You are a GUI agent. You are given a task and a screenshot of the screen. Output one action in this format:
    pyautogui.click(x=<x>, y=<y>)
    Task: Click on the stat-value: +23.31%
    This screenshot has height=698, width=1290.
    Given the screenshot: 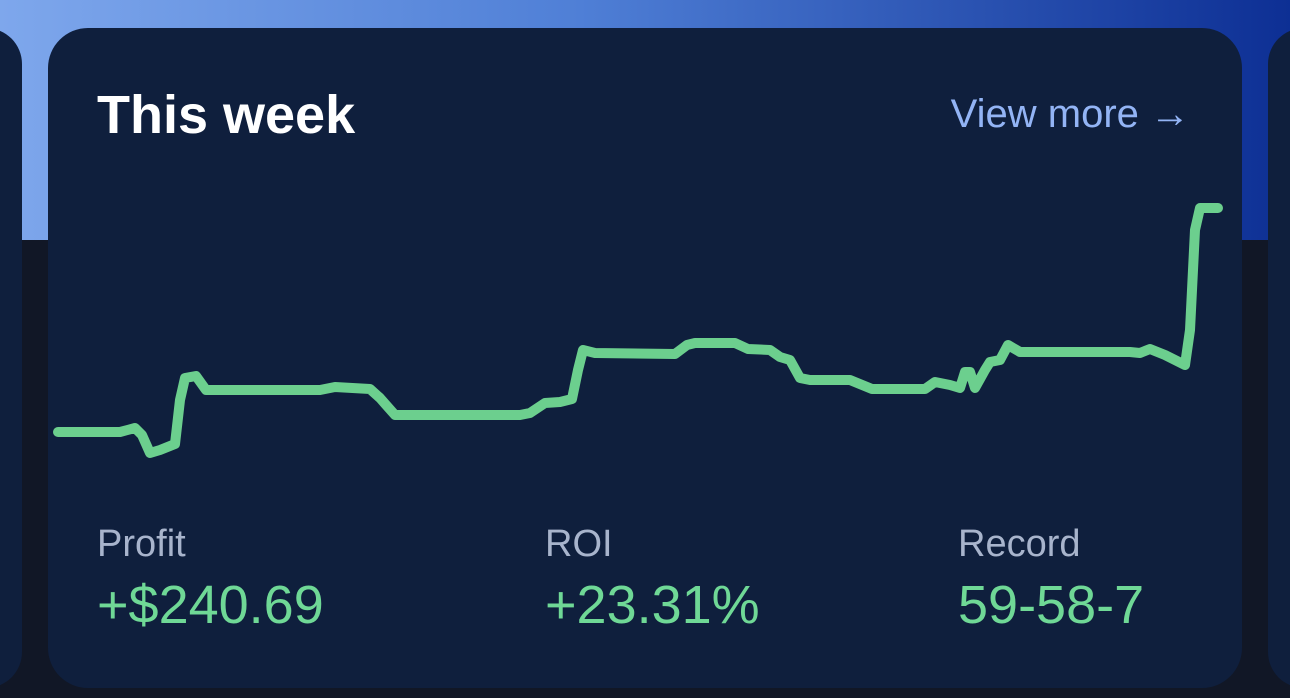 What is the action you would take?
    pyautogui.click(x=652, y=605)
    